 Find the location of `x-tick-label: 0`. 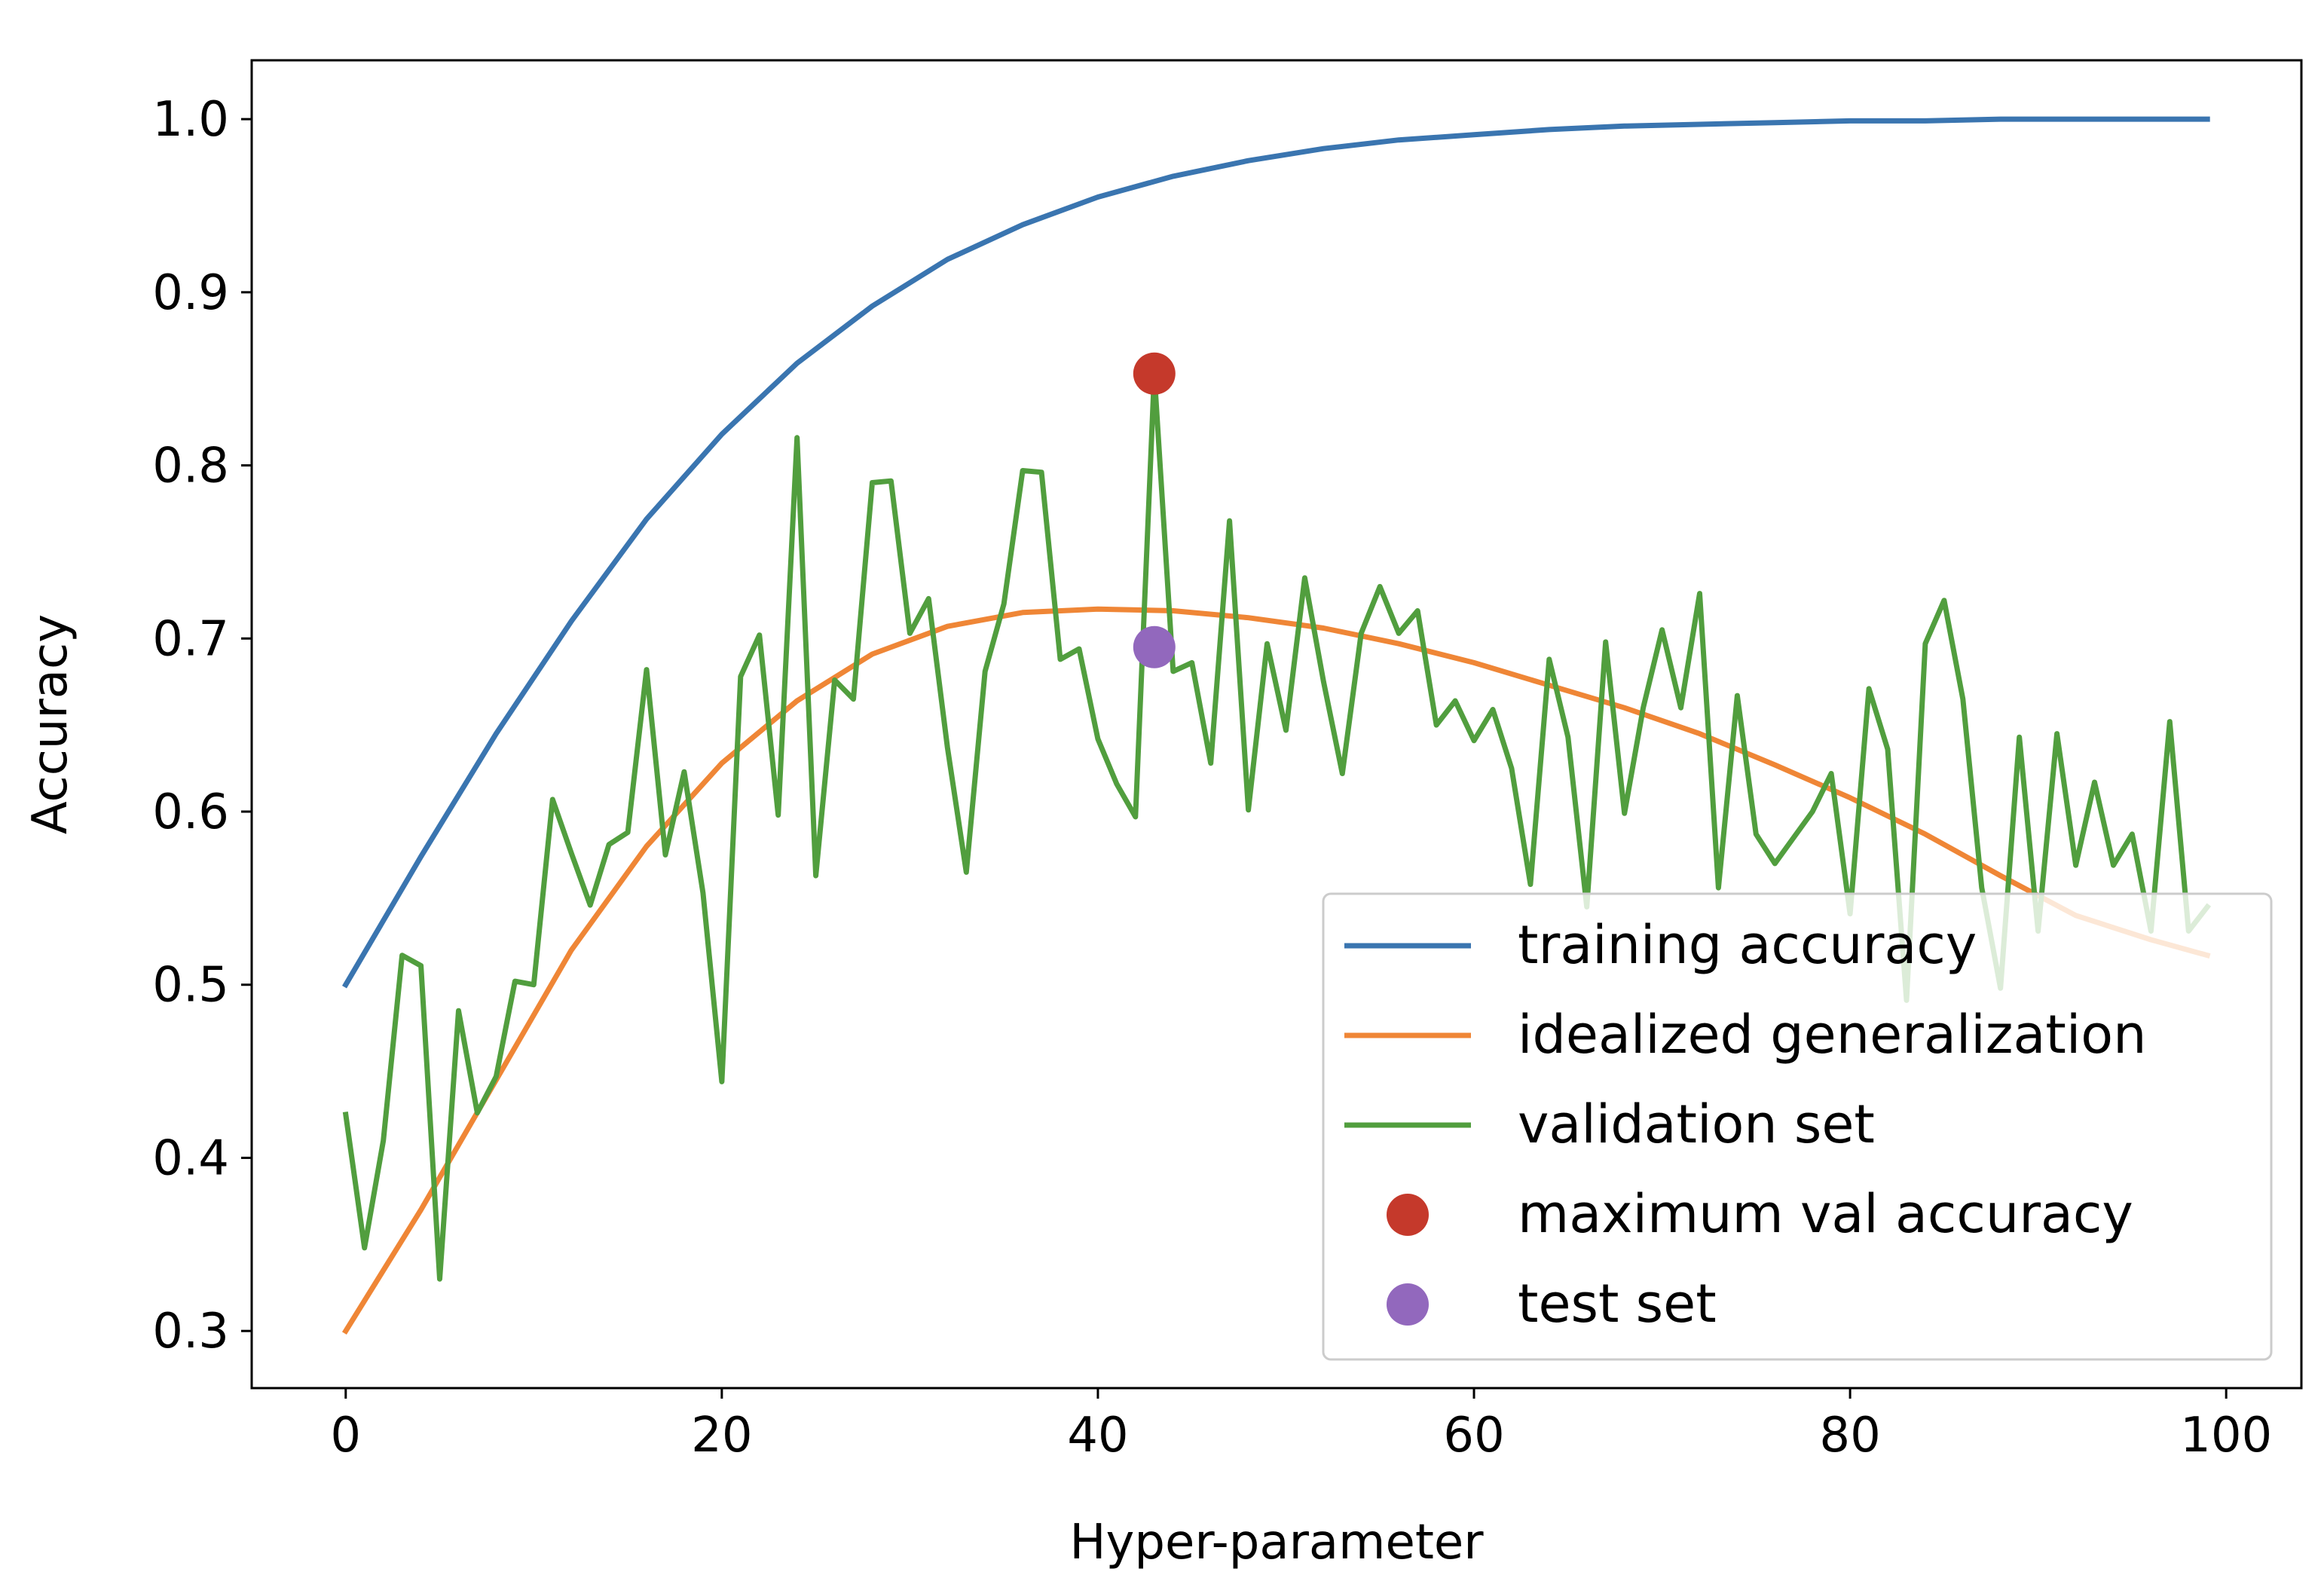

x-tick-label: 0 is located at coordinates (345, 1435).